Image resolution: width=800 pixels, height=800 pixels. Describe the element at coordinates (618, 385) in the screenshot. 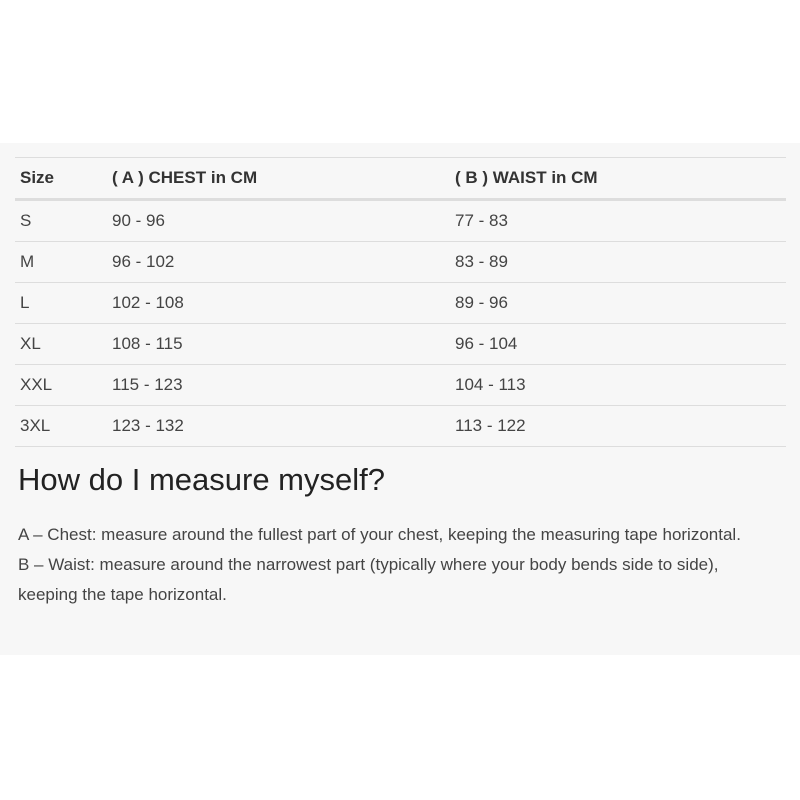

I see `cell-waist: 104 - 113` at that location.